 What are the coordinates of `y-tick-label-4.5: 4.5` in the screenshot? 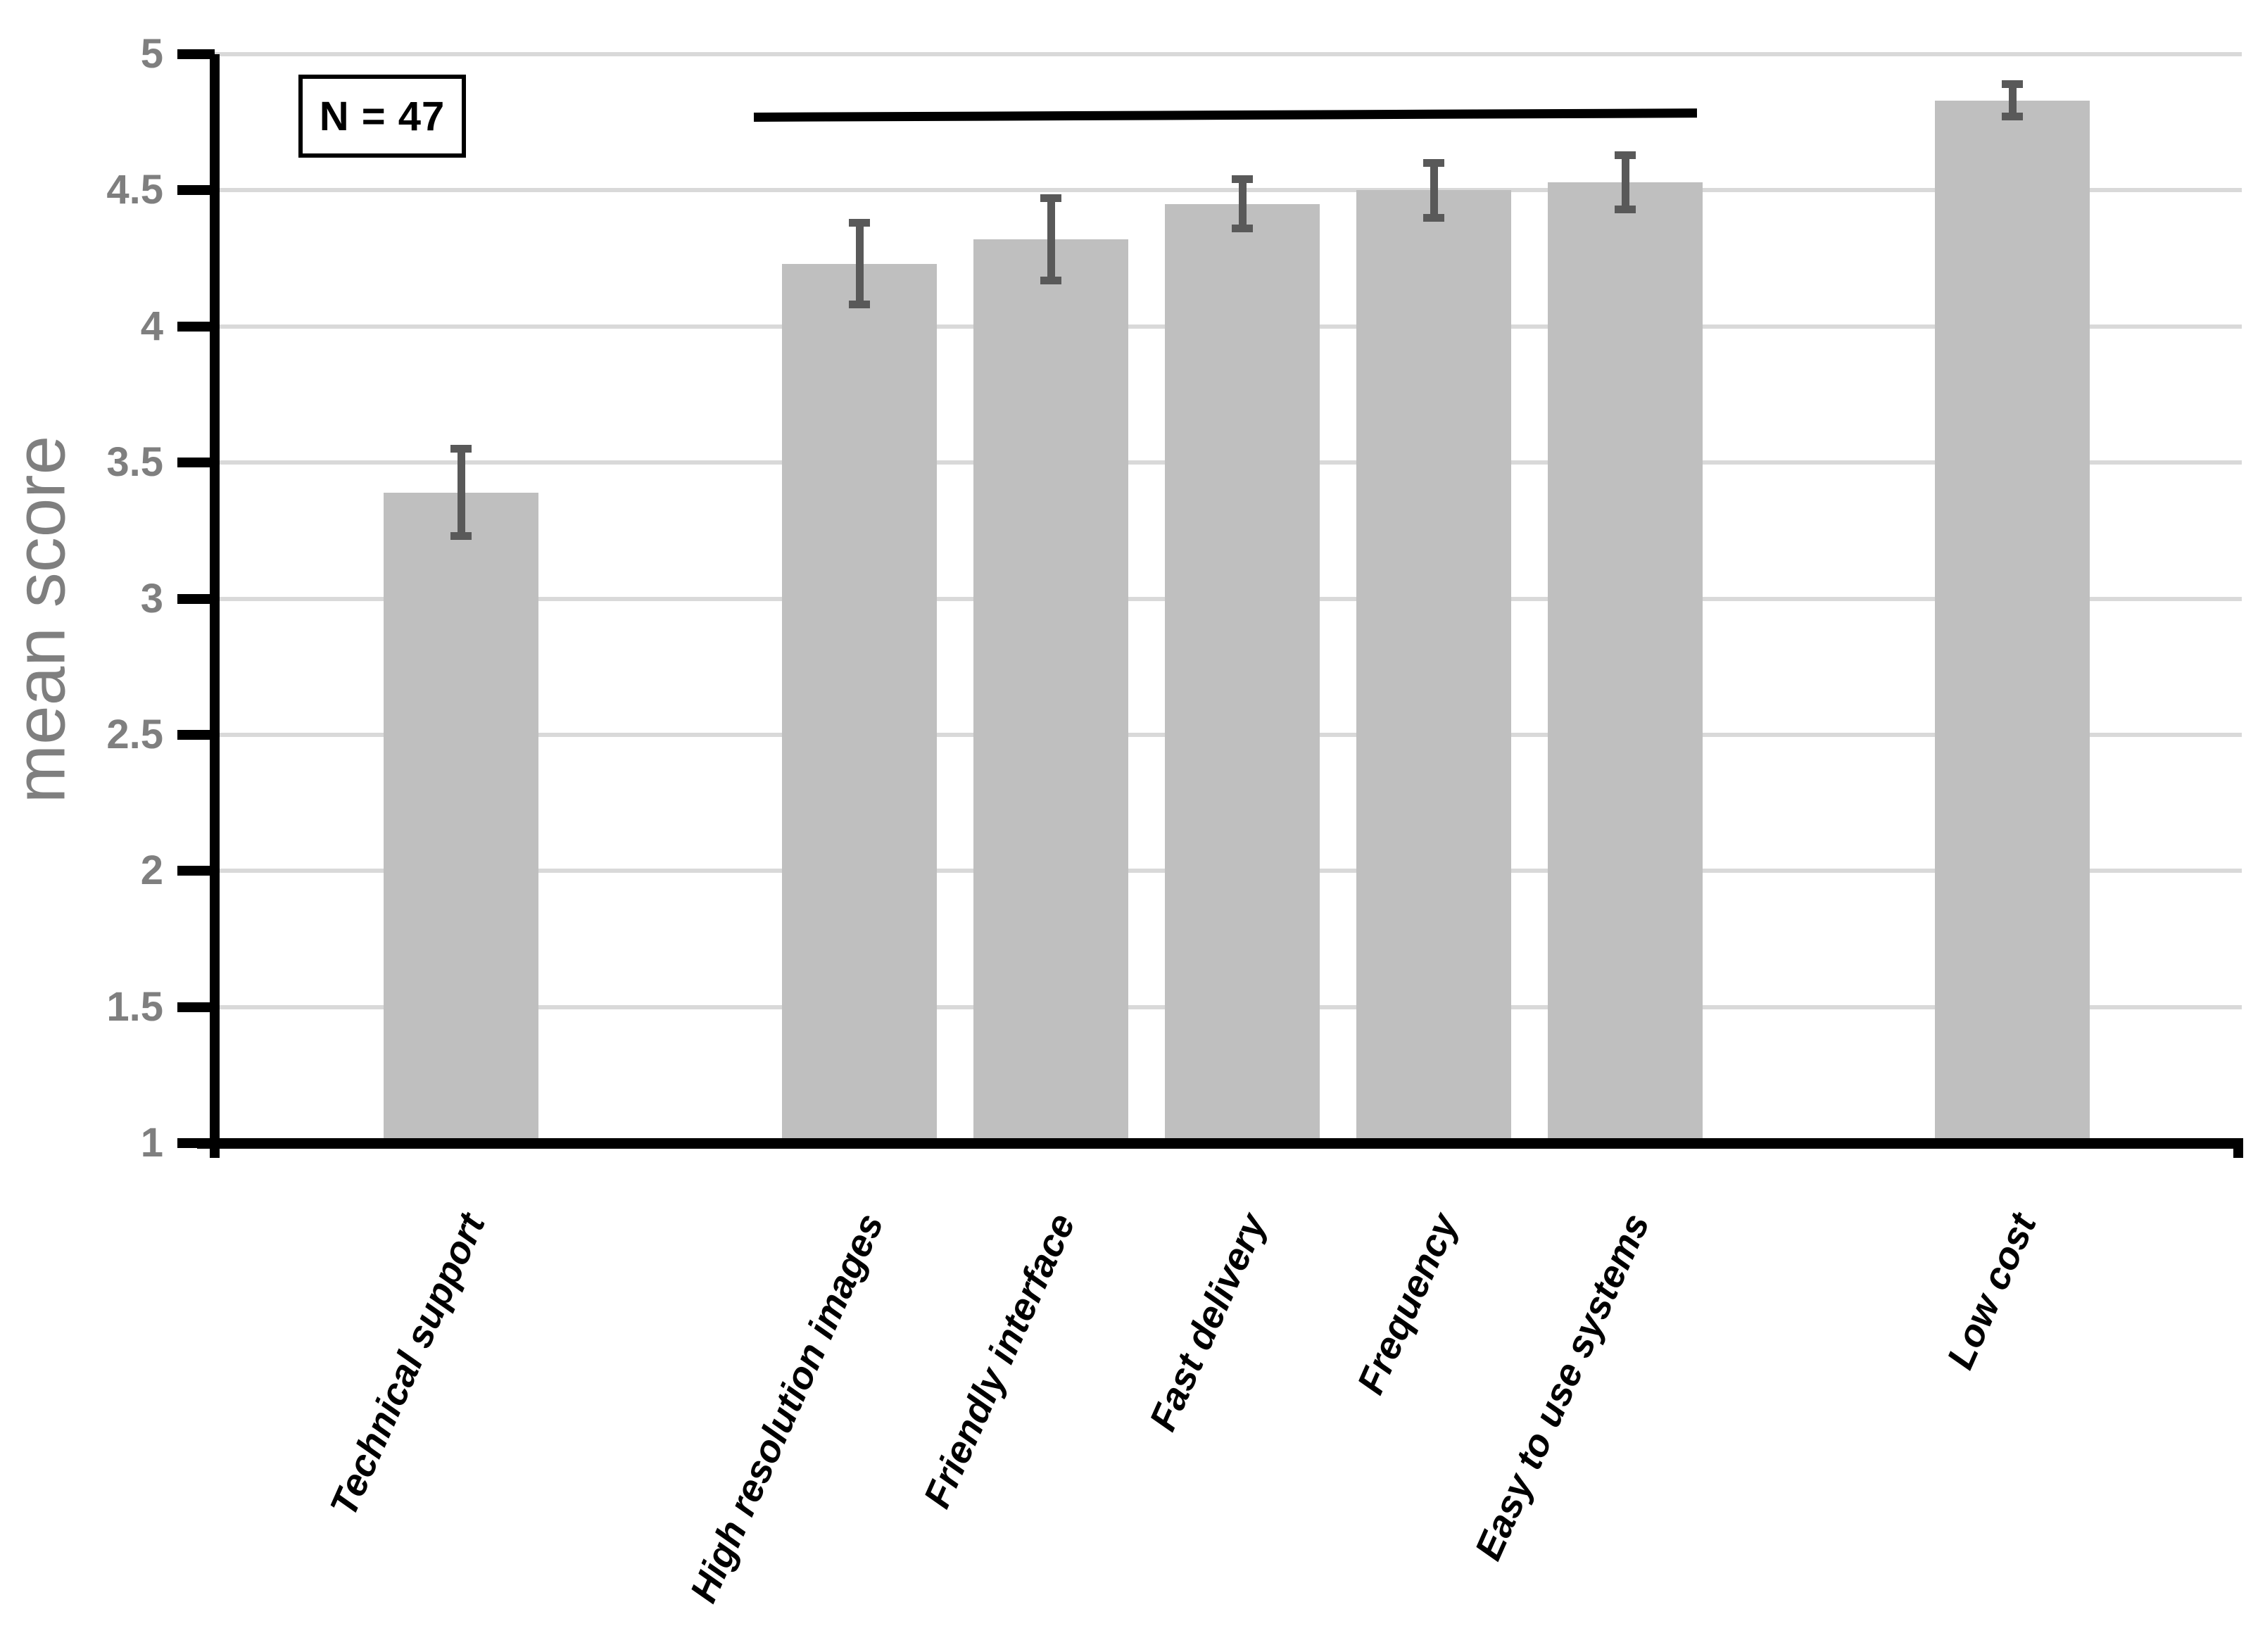 It's located at (134, 190).